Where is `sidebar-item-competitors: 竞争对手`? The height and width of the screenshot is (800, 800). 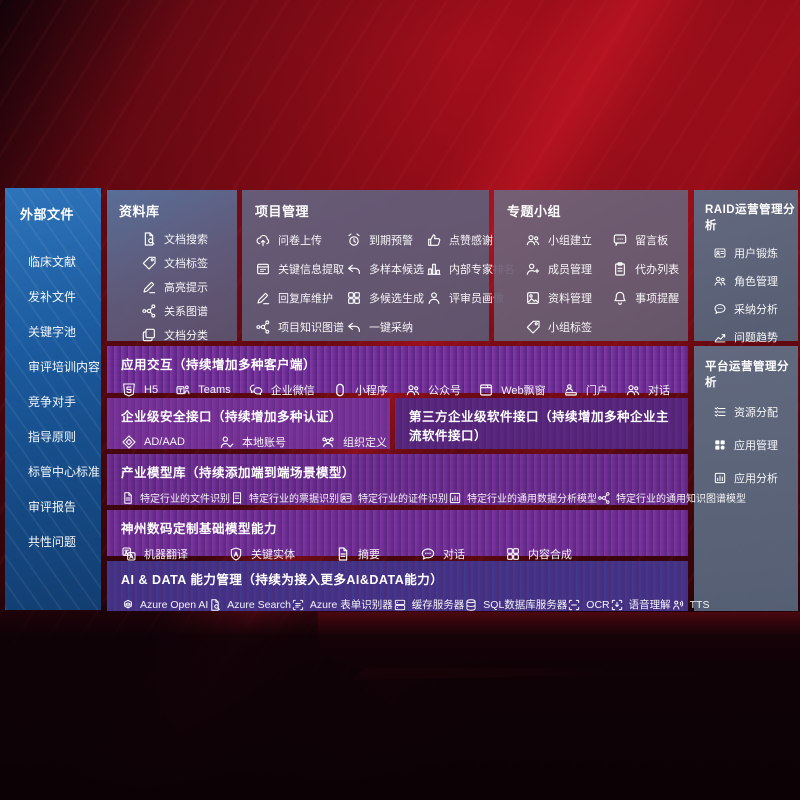 sidebar-item-competitors: 竞争对手 is located at coordinates (52, 402).